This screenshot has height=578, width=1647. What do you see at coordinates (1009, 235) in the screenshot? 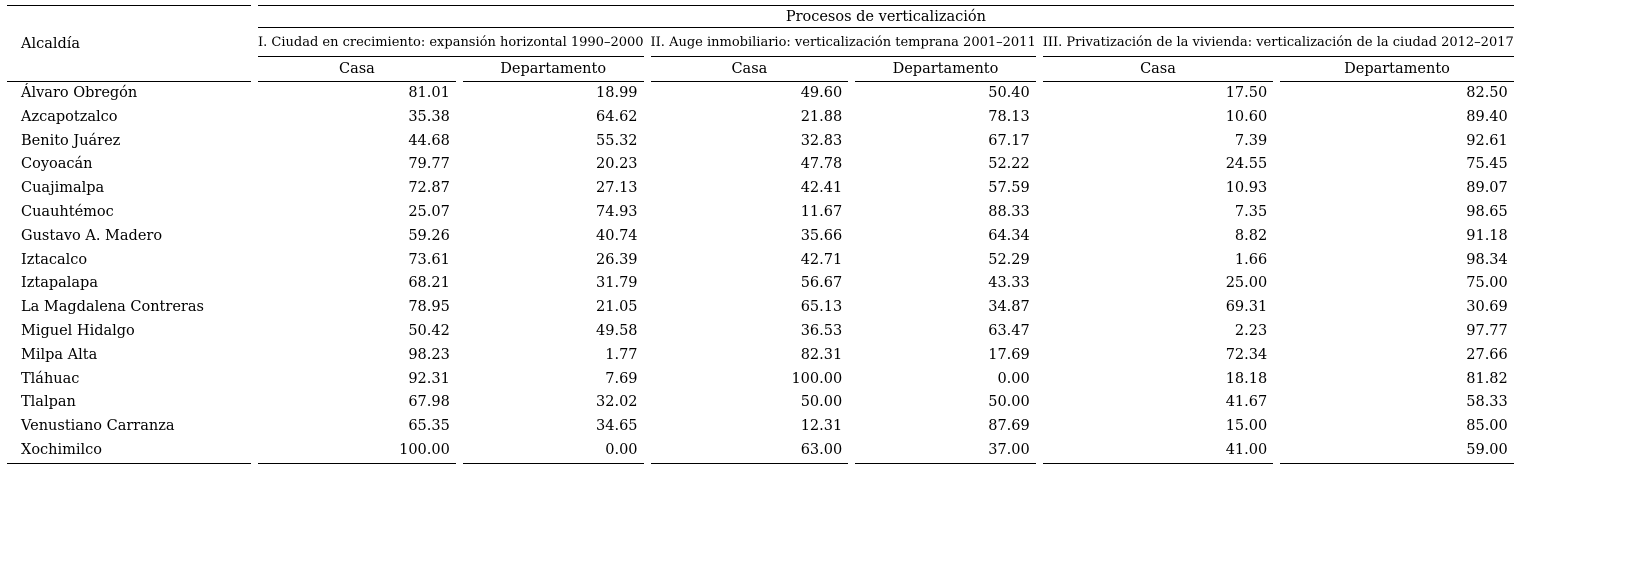
I see `value-cell: 64.34` at bounding box center [1009, 235].